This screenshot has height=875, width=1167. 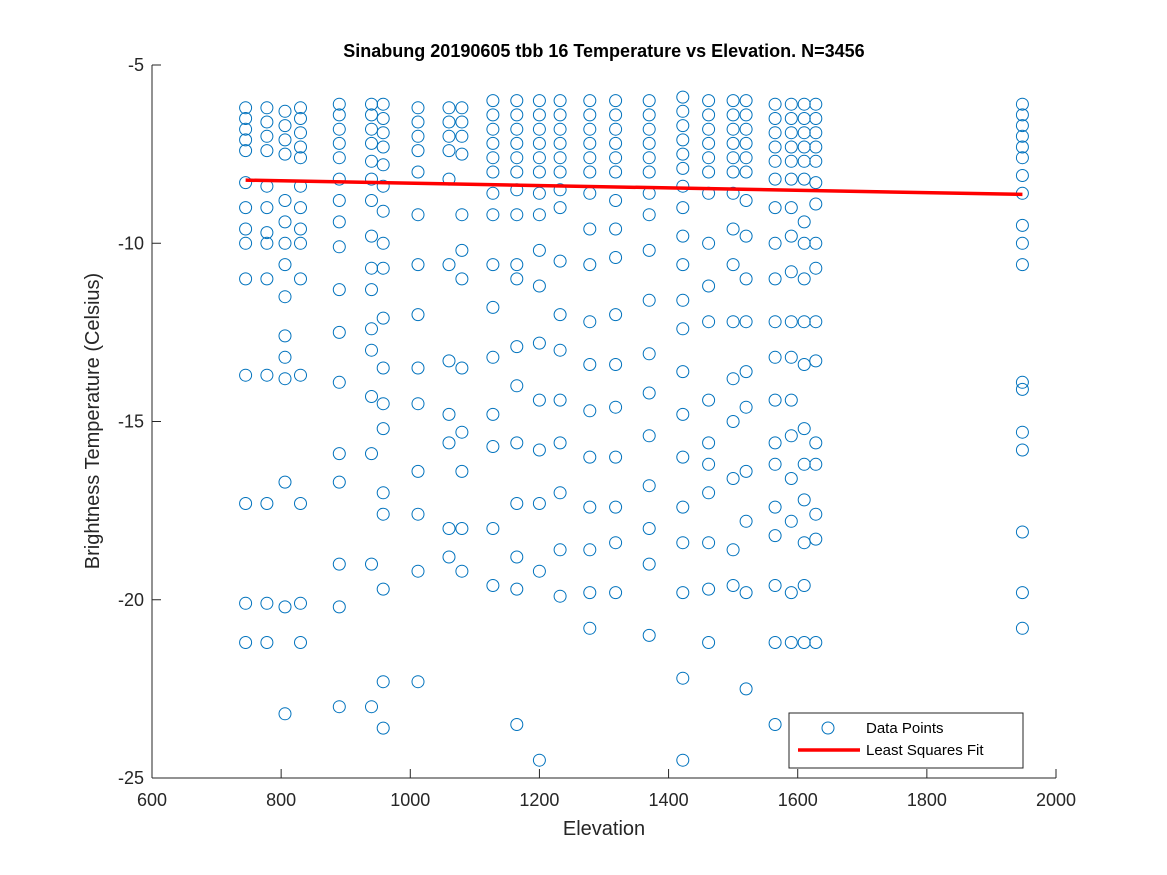 What do you see at coordinates (281, 800) in the screenshot?
I see `x-tick-label: 800` at bounding box center [281, 800].